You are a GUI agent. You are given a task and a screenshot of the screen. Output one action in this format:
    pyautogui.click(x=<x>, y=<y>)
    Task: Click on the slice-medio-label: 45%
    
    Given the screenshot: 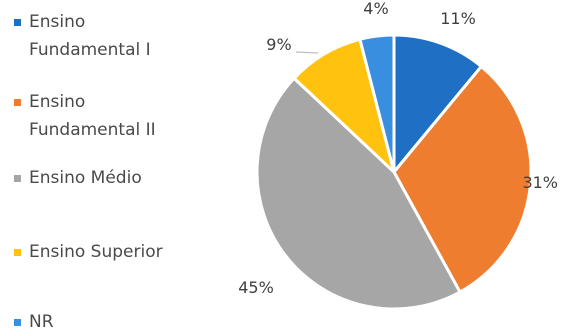 What is the action you would take?
    pyautogui.click(x=256, y=287)
    